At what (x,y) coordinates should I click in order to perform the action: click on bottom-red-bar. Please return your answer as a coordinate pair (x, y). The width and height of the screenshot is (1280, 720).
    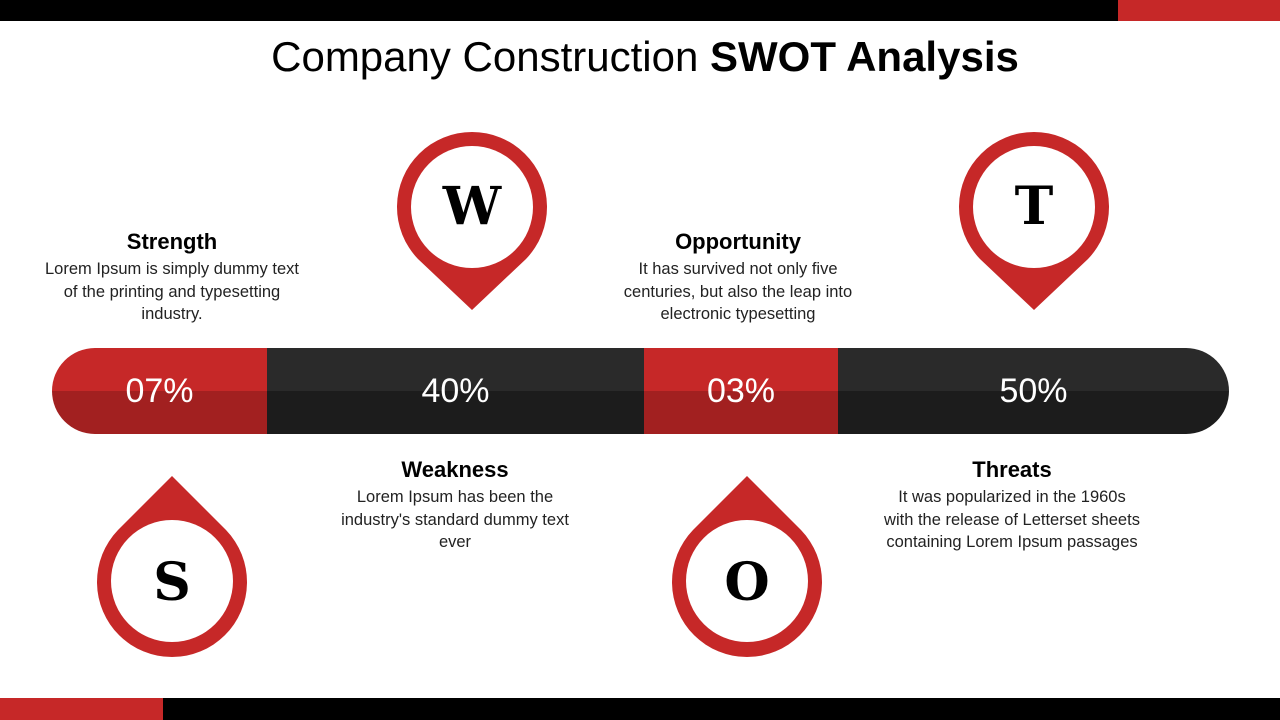
    Looking at the image, I should click on (81, 709).